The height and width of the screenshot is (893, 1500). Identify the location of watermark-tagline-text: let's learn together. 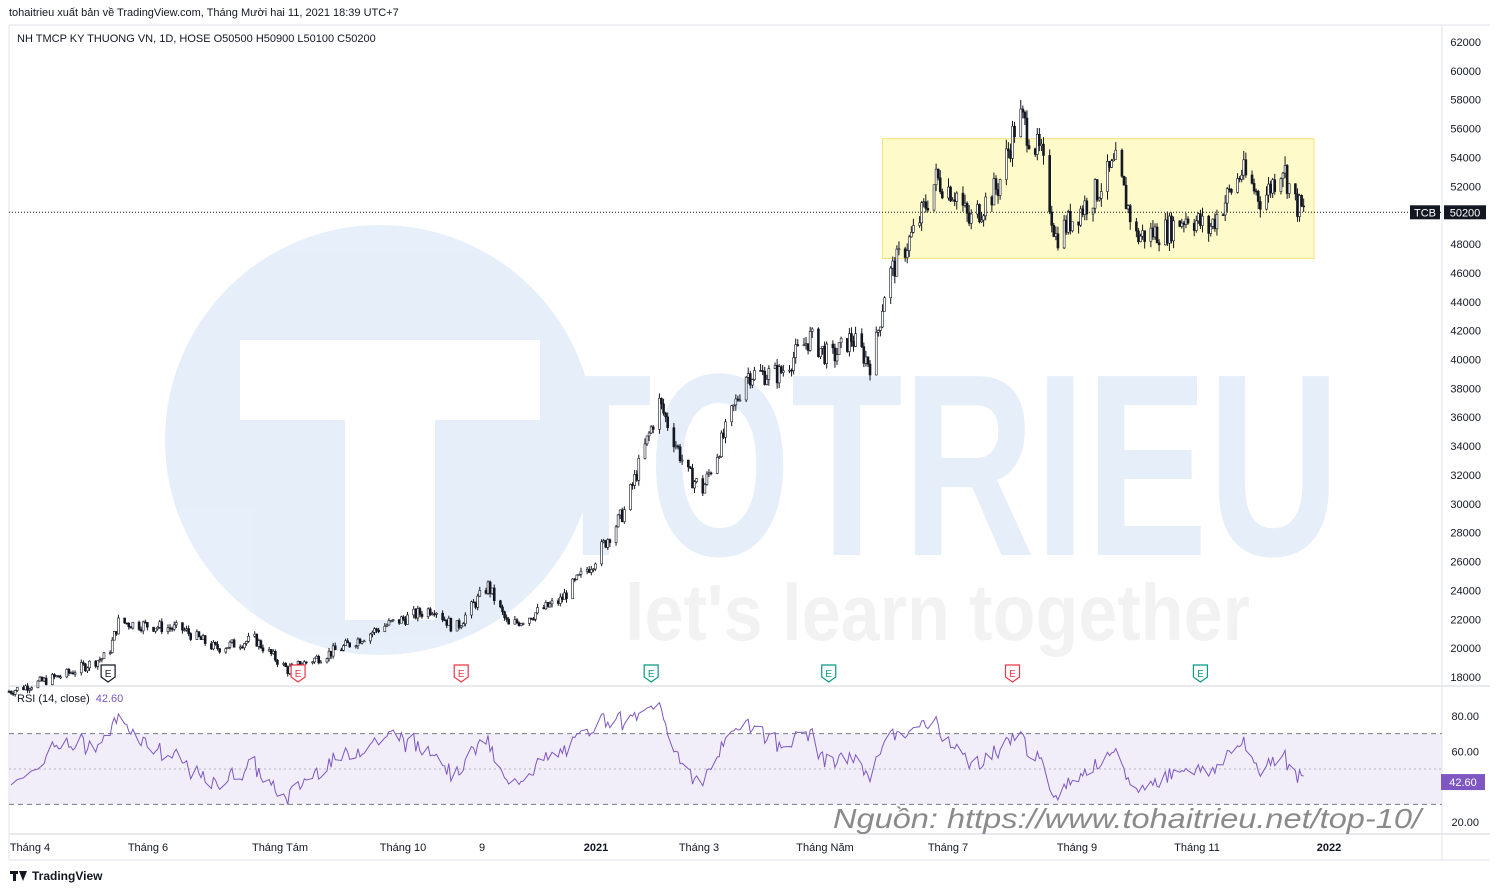
(937, 612).